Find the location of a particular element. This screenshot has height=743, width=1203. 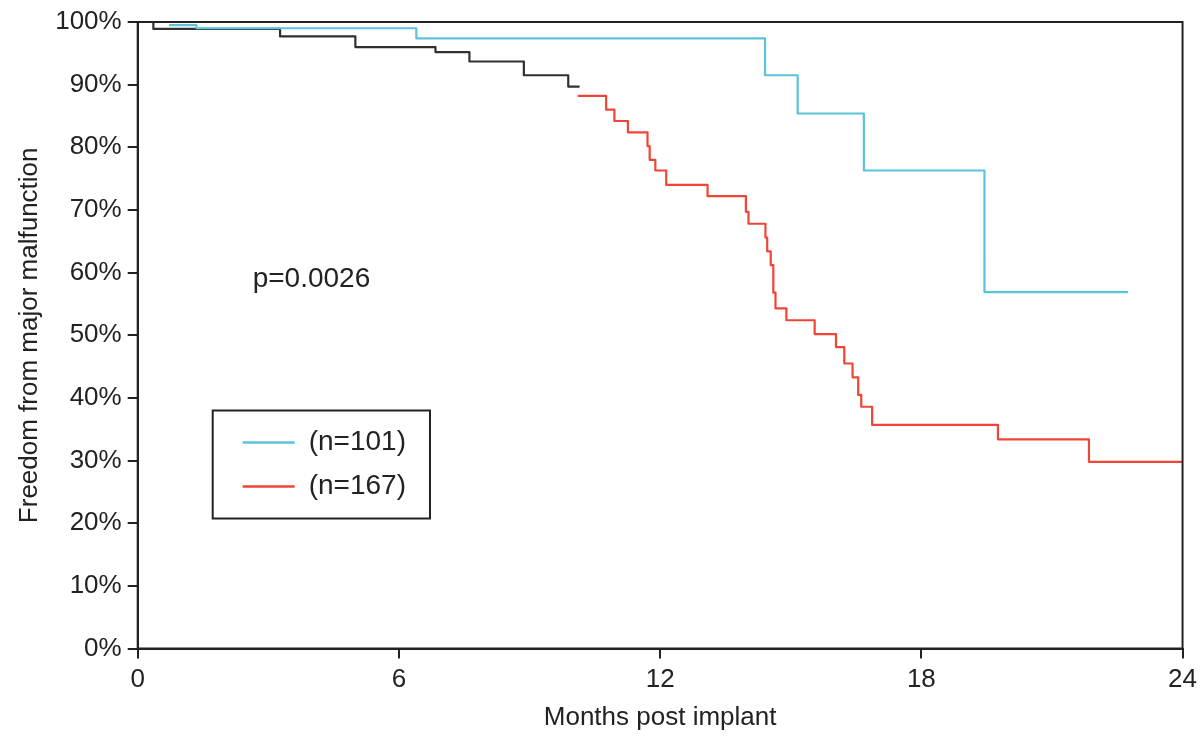

y-tick-label: 40% is located at coordinates (95, 396).